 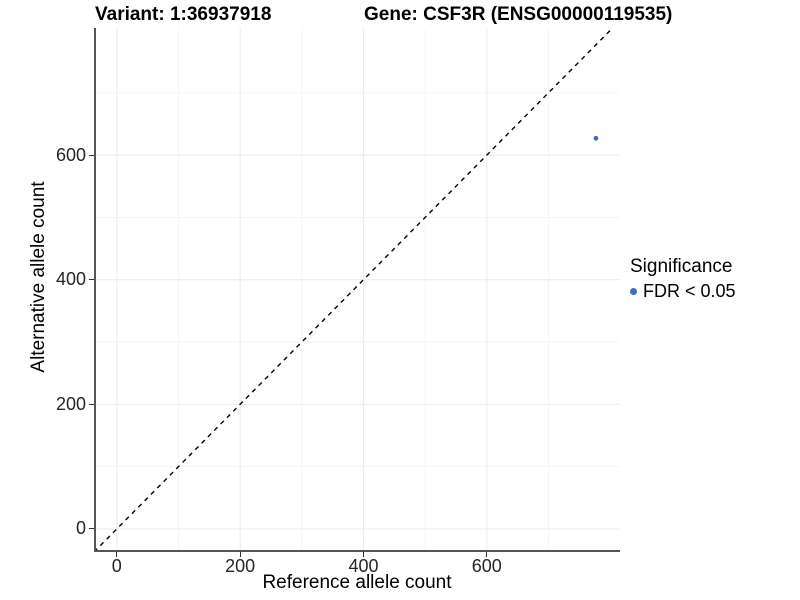 What do you see at coordinates (70, 154) in the screenshot?
I see `y-tick-label: 600` at bounding box center [70, 154].